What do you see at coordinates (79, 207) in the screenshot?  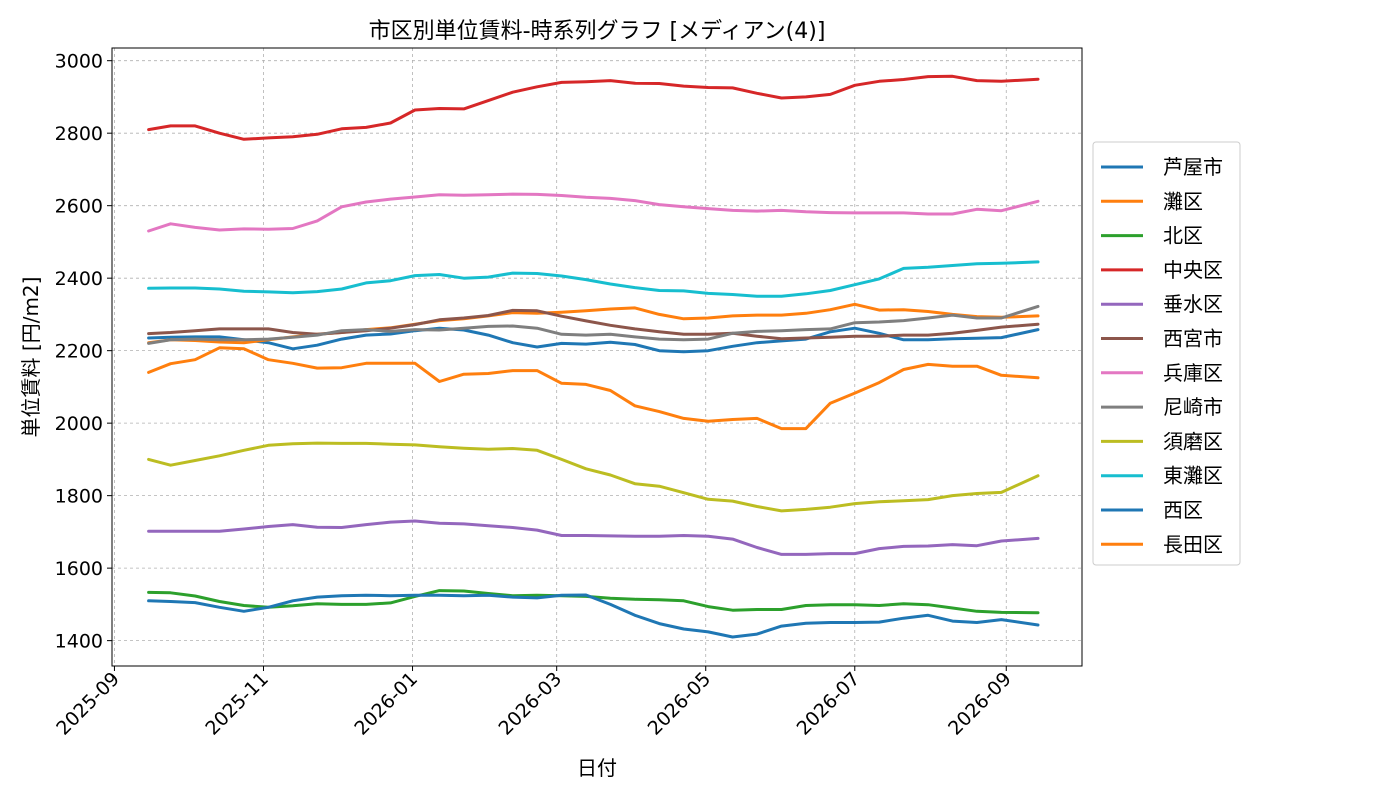 I see `y-tick-label: 2600` at bounding box center [79, 207].